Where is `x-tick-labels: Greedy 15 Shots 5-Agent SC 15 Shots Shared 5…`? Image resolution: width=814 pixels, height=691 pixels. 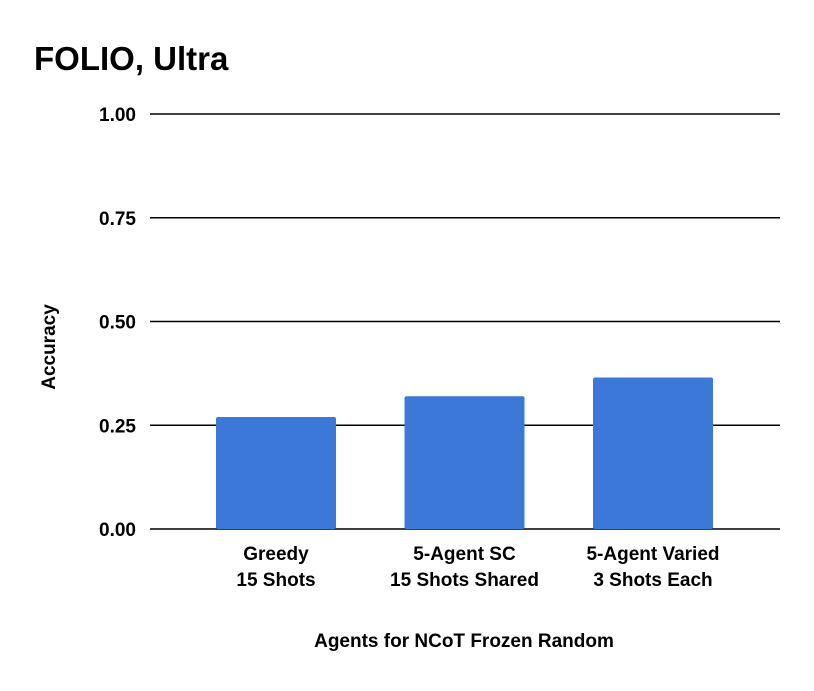 x-tick-labels: Greedy 15 Shots 5-Agent SC 15 Shots Shared 5… is located at coordinates (477, 567).